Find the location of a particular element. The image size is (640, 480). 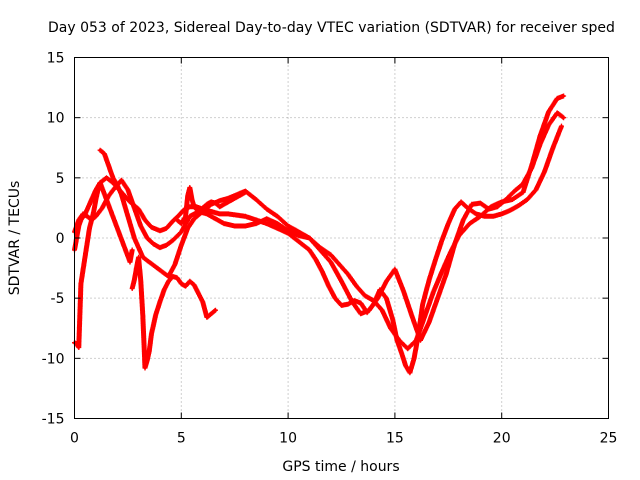

x-tick-label: 20 is located at coordinates (502, 439).